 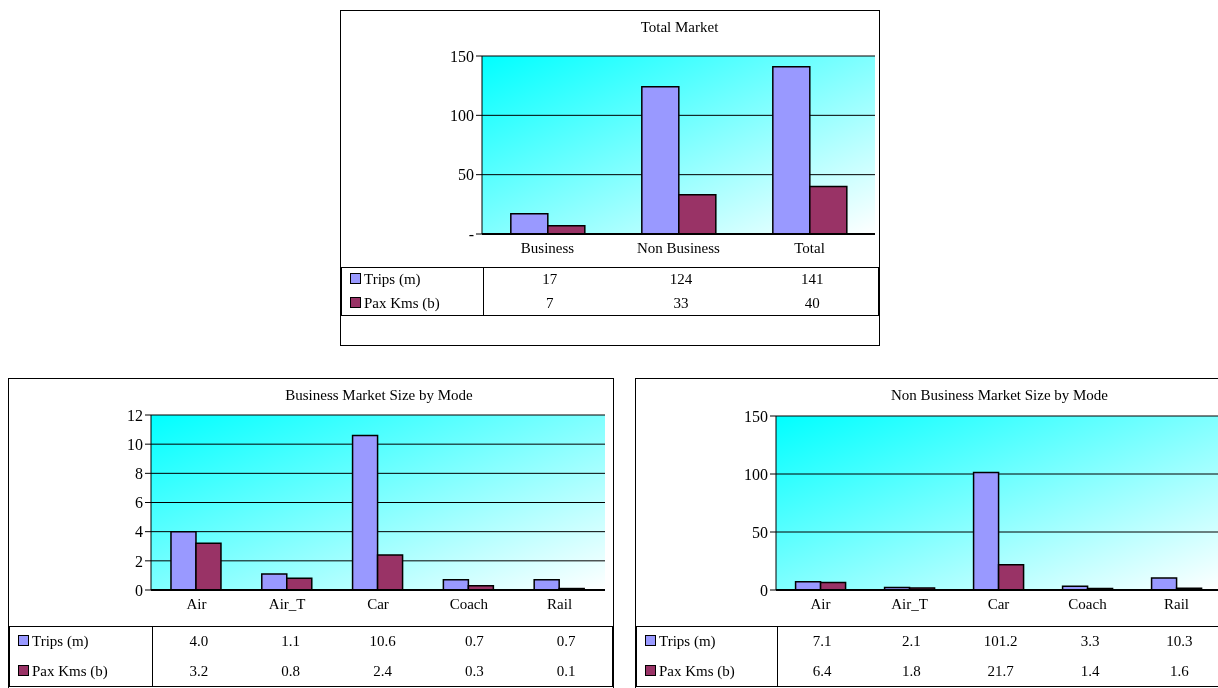 I want to click on y-tick-label: 6, so click(x=139, y=503).